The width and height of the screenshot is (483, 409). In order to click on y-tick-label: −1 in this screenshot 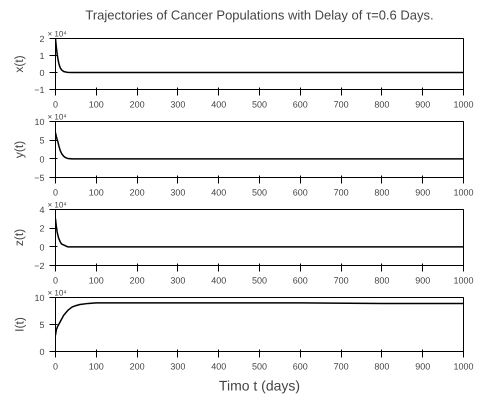, I will do `click(39, 90)`.